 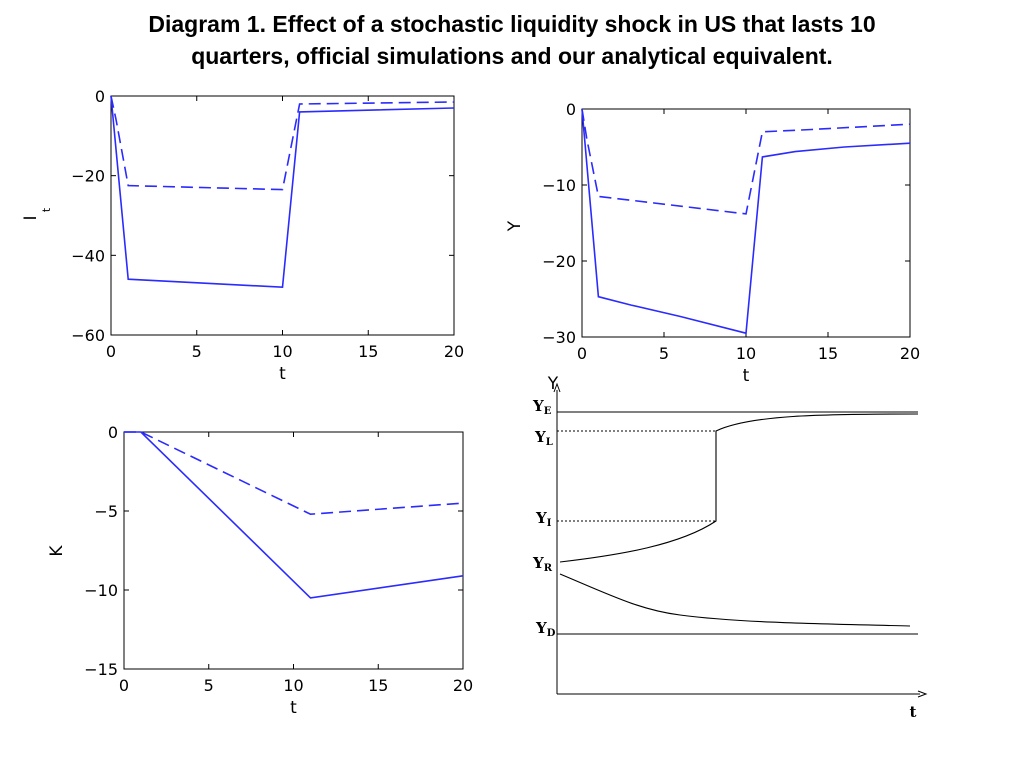 What do you see at coordinates (57, 551) in the screenshot?
I see `y-axis-label: K` at bounding box center [57, 551].